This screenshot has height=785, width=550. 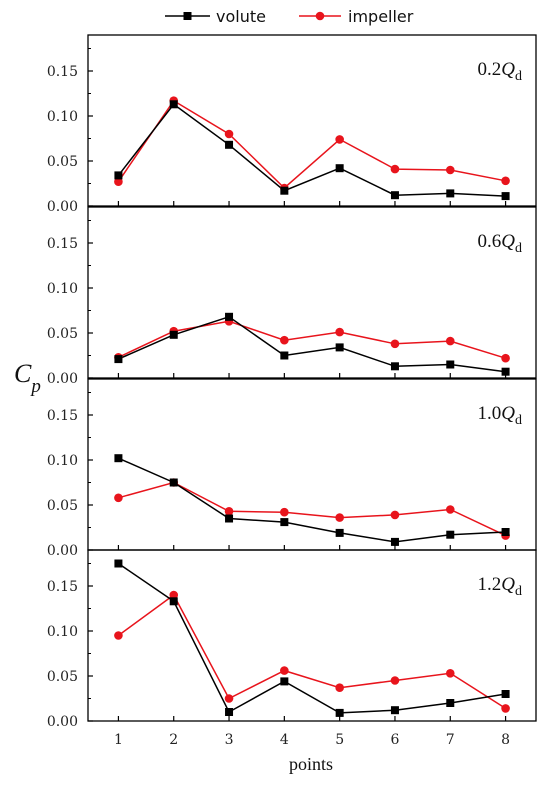 I want to click on legend-marker-impeller, so click(x=320, y=16).